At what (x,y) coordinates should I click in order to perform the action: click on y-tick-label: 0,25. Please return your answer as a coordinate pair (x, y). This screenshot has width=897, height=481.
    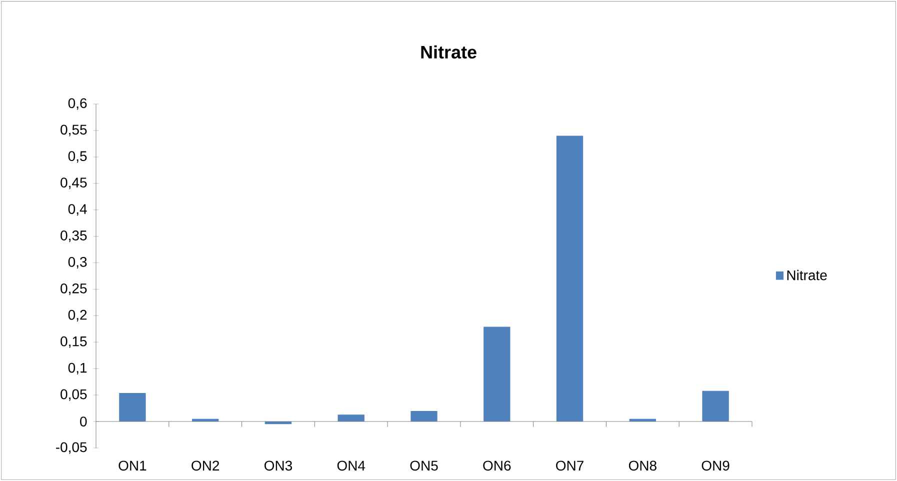
    Looking at the image, I should click on (73, 289).